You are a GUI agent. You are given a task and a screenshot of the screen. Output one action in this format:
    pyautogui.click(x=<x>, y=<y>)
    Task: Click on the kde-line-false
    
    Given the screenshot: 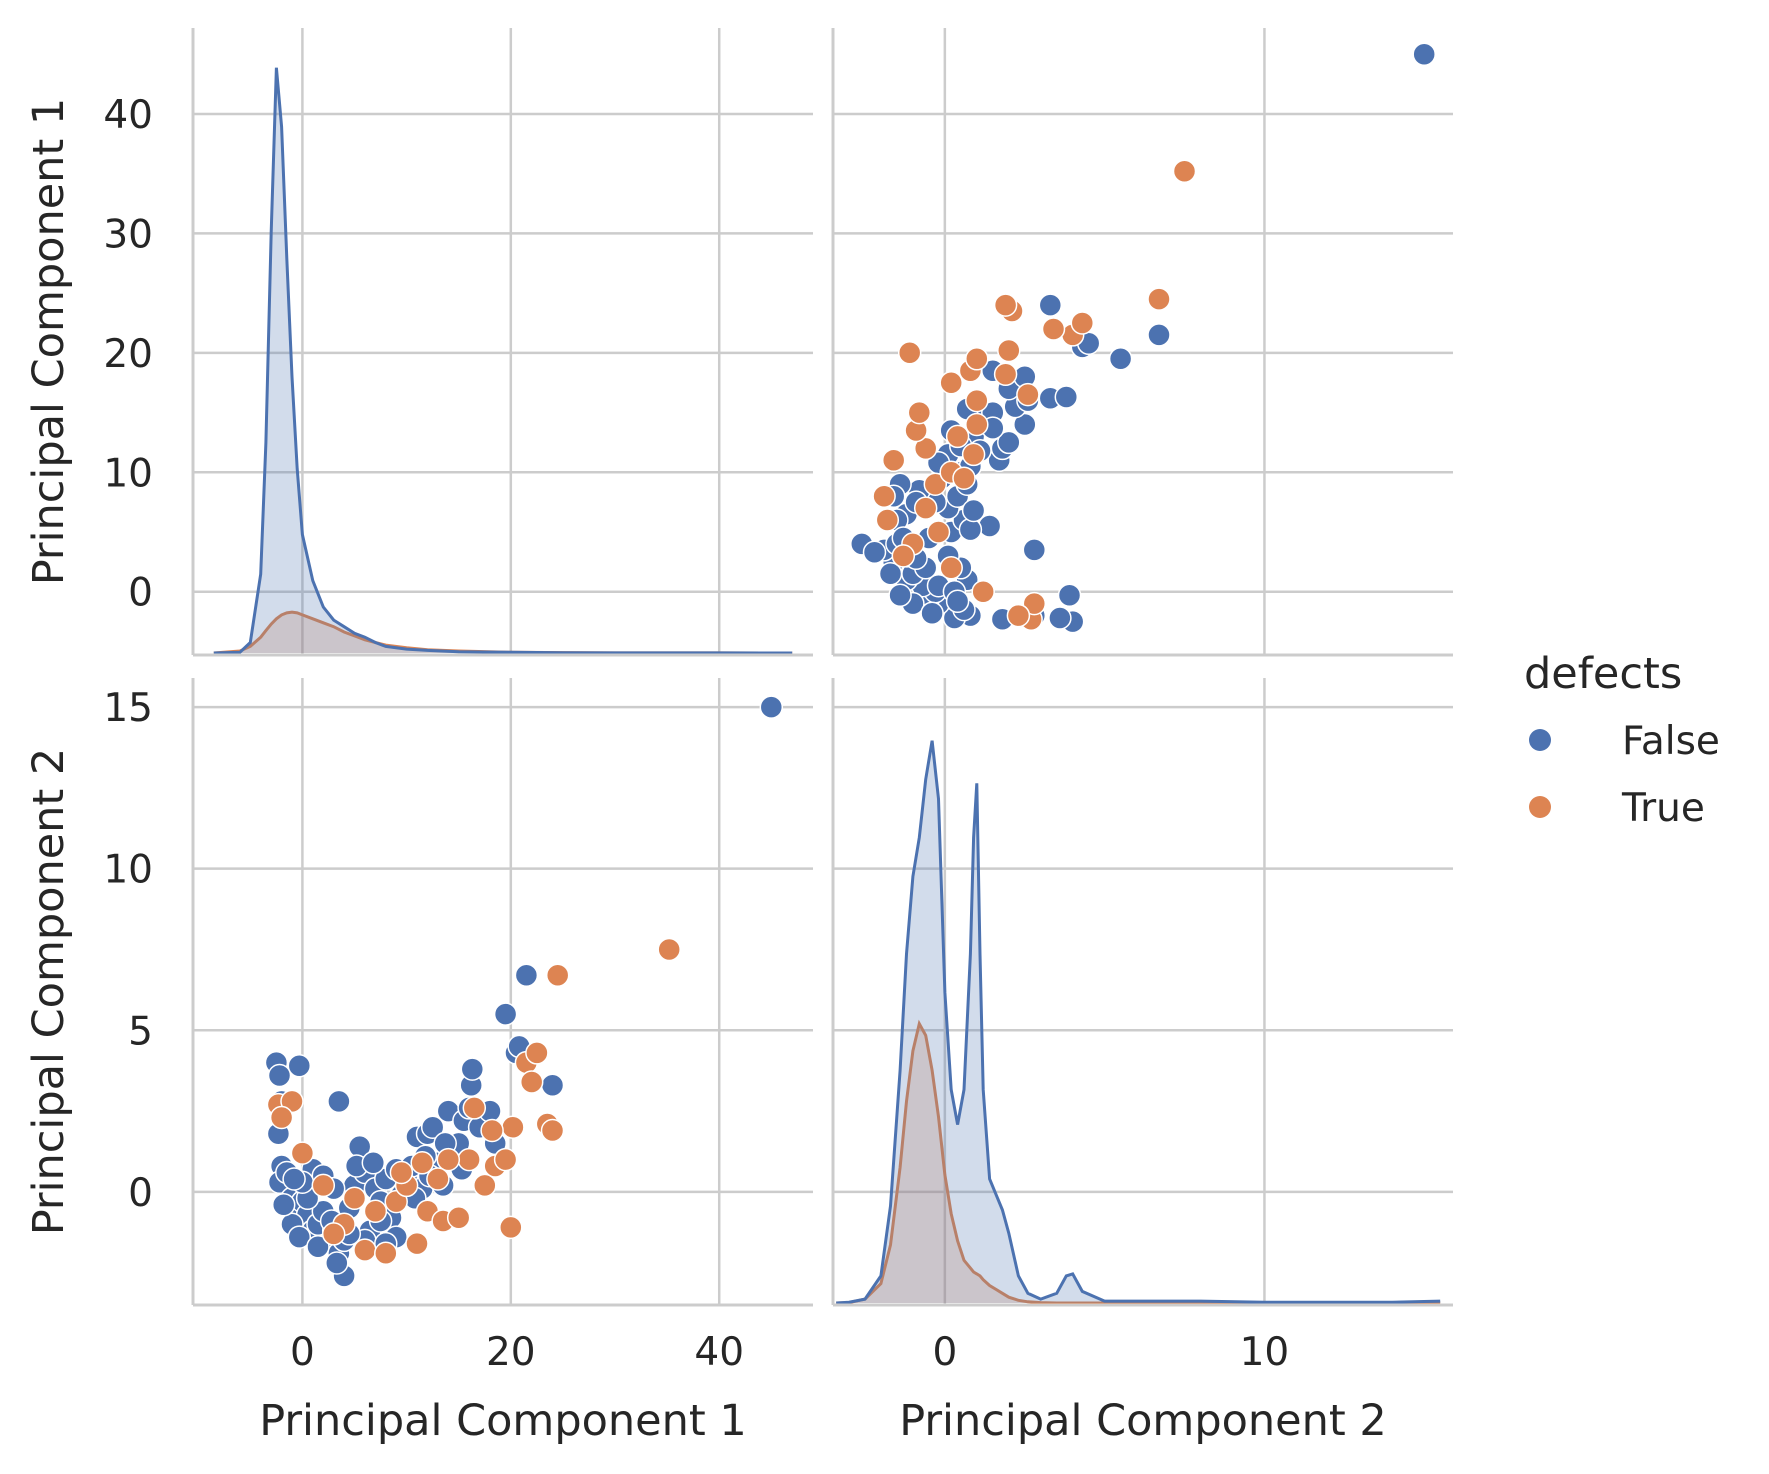 What is the action you would take?
    pyautogui.click(x=503, y=361)
    